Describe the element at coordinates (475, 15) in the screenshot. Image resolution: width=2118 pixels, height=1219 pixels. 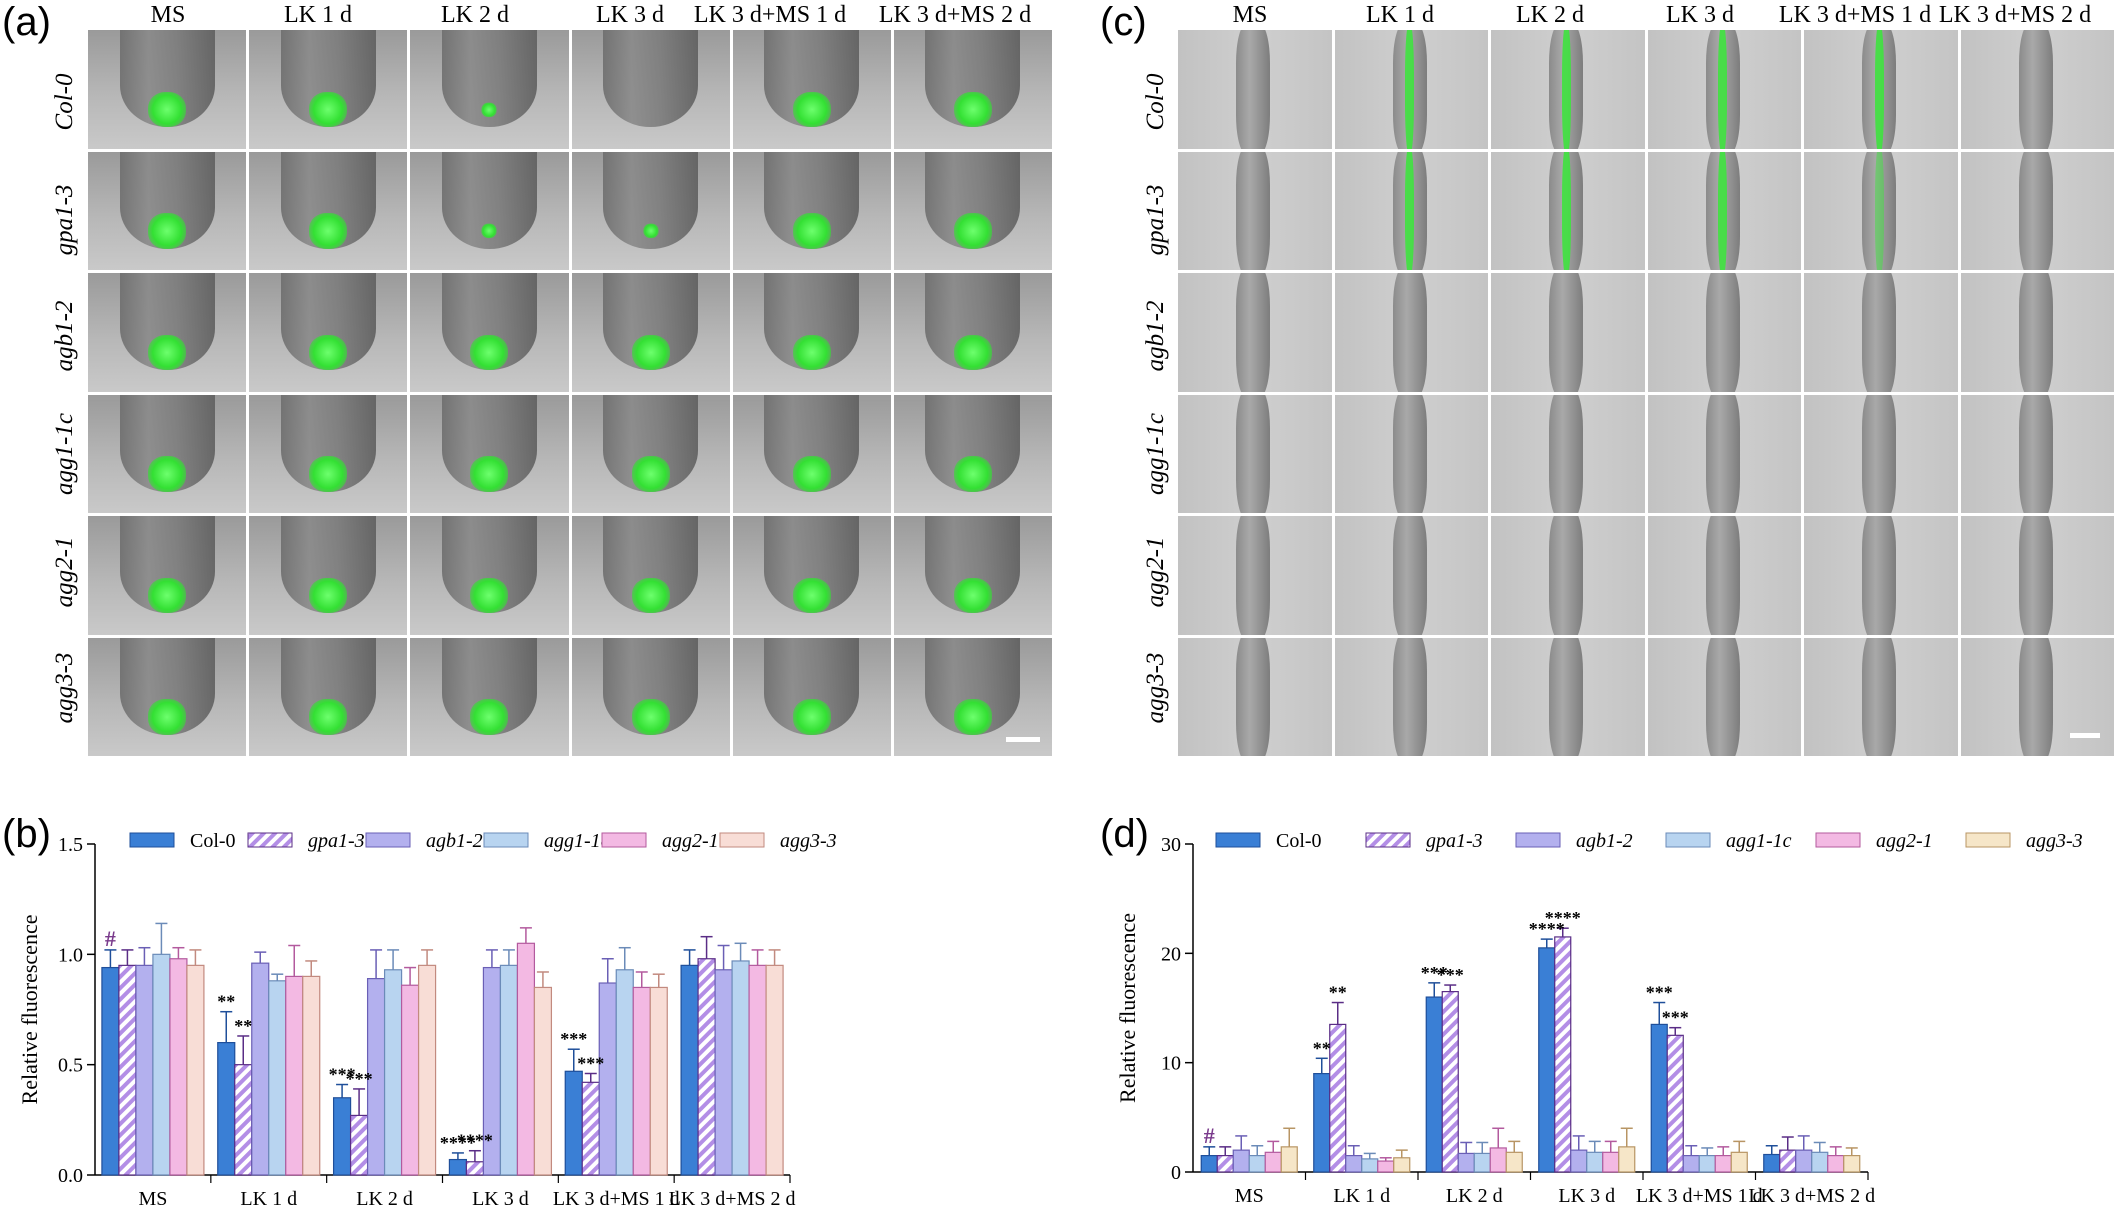
I see `col-head-a-2: LK 2 d` at that location.